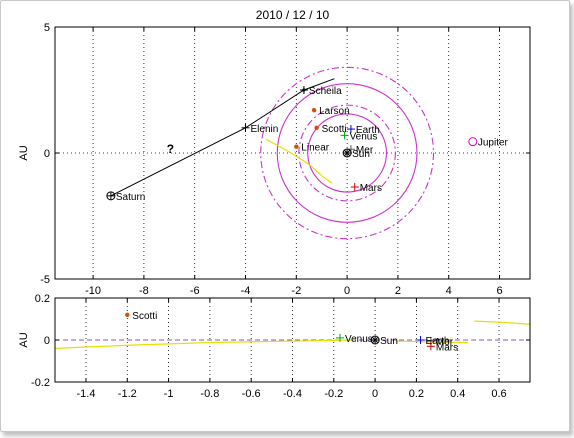  I want to click on marker-linear, so click(296, 146).